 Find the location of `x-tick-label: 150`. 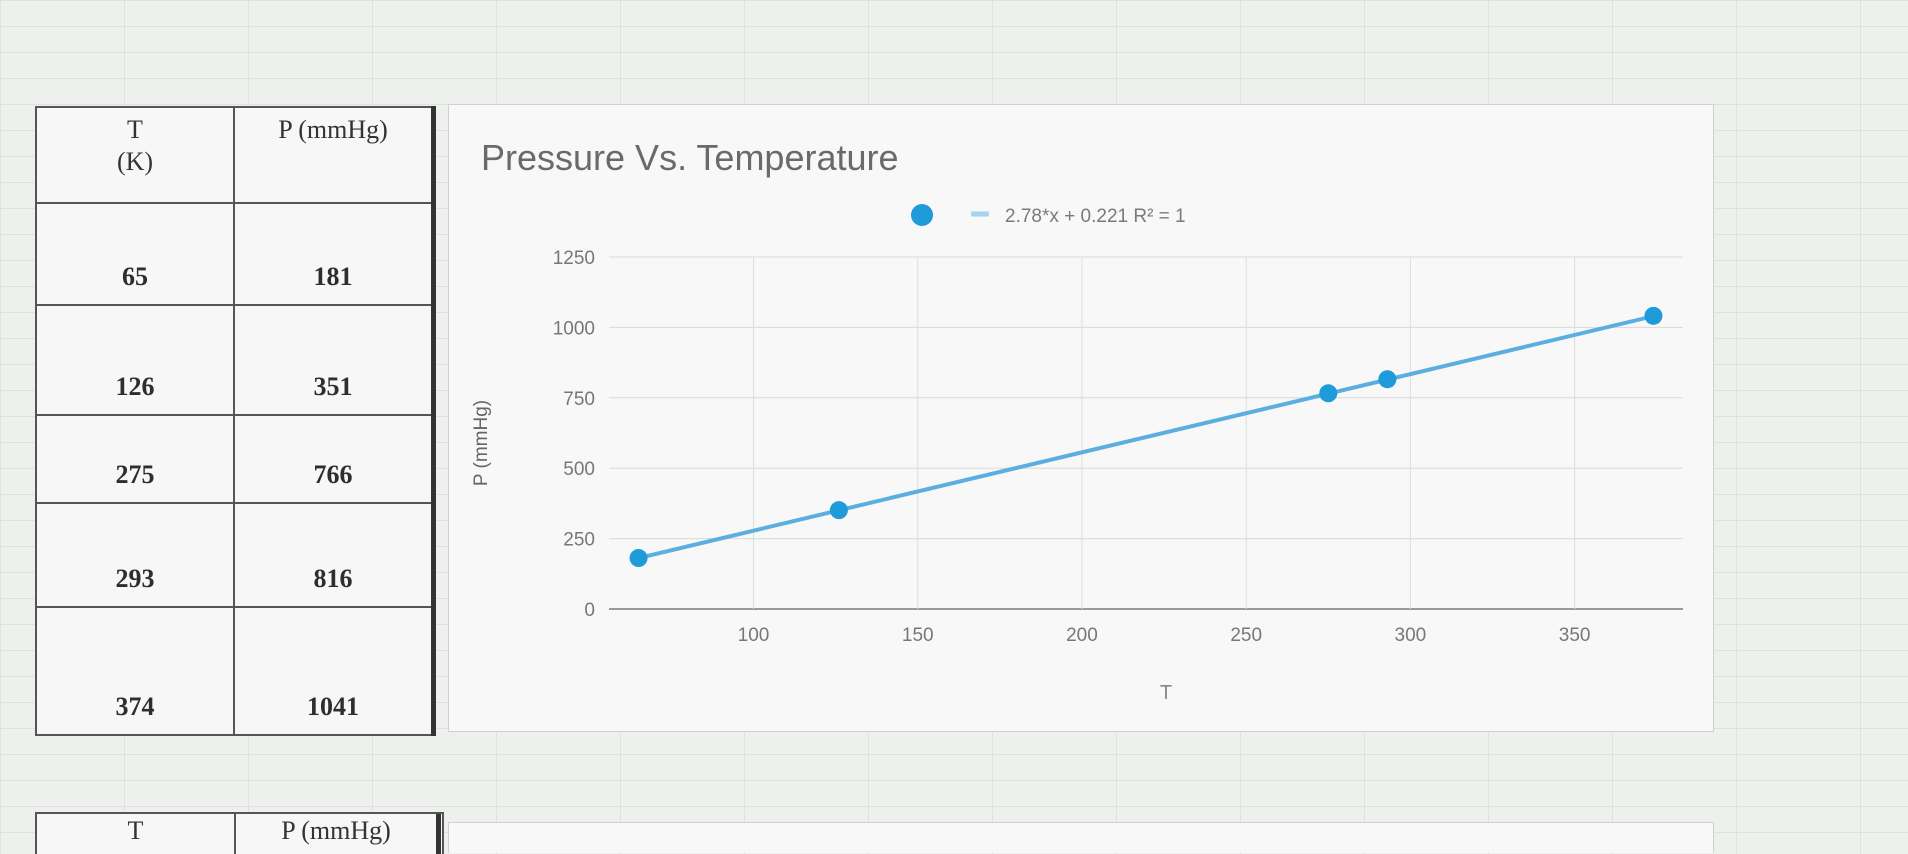

x-tick-label: 150 is located at coordinates (918, 635).